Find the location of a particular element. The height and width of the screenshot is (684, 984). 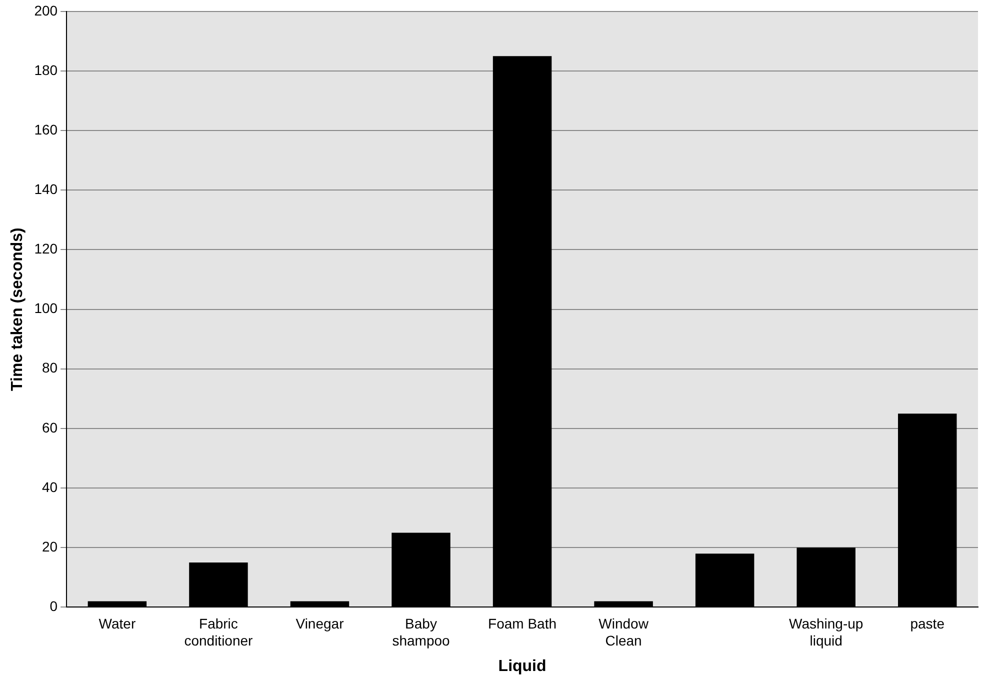

y-tick-label: 180 is located at coordinates (46, 70).